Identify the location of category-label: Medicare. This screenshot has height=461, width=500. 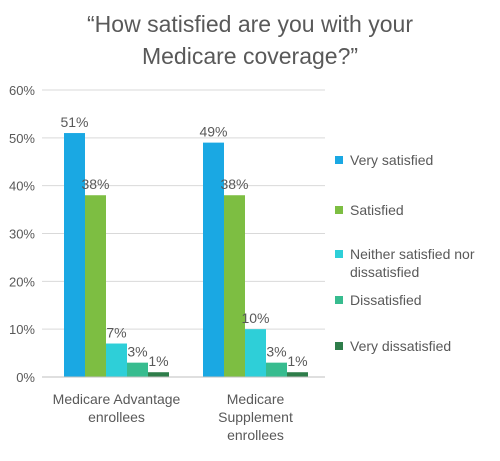
(256, 399).